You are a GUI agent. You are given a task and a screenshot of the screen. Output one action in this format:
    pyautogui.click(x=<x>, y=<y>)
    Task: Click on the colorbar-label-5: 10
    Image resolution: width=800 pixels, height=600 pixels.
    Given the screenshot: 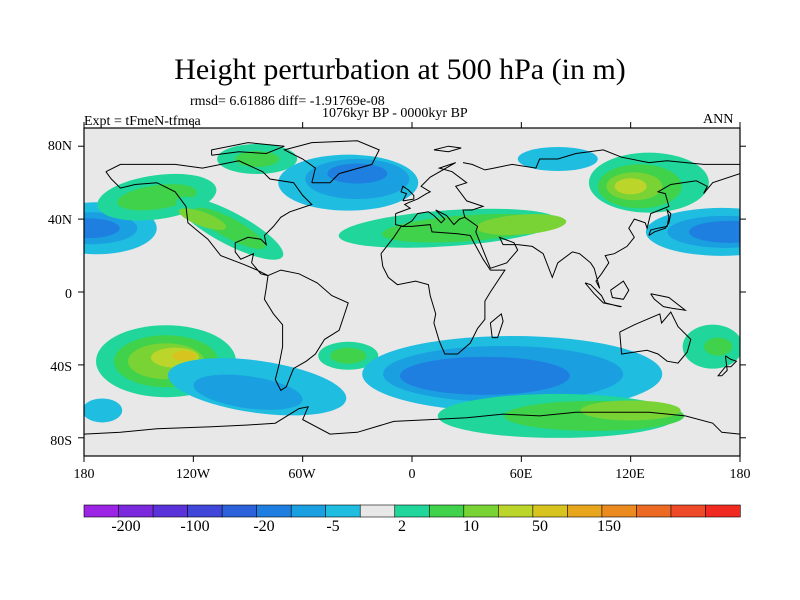 What is the action you would take?
    pyautogui.click(x=471, y=526)
    